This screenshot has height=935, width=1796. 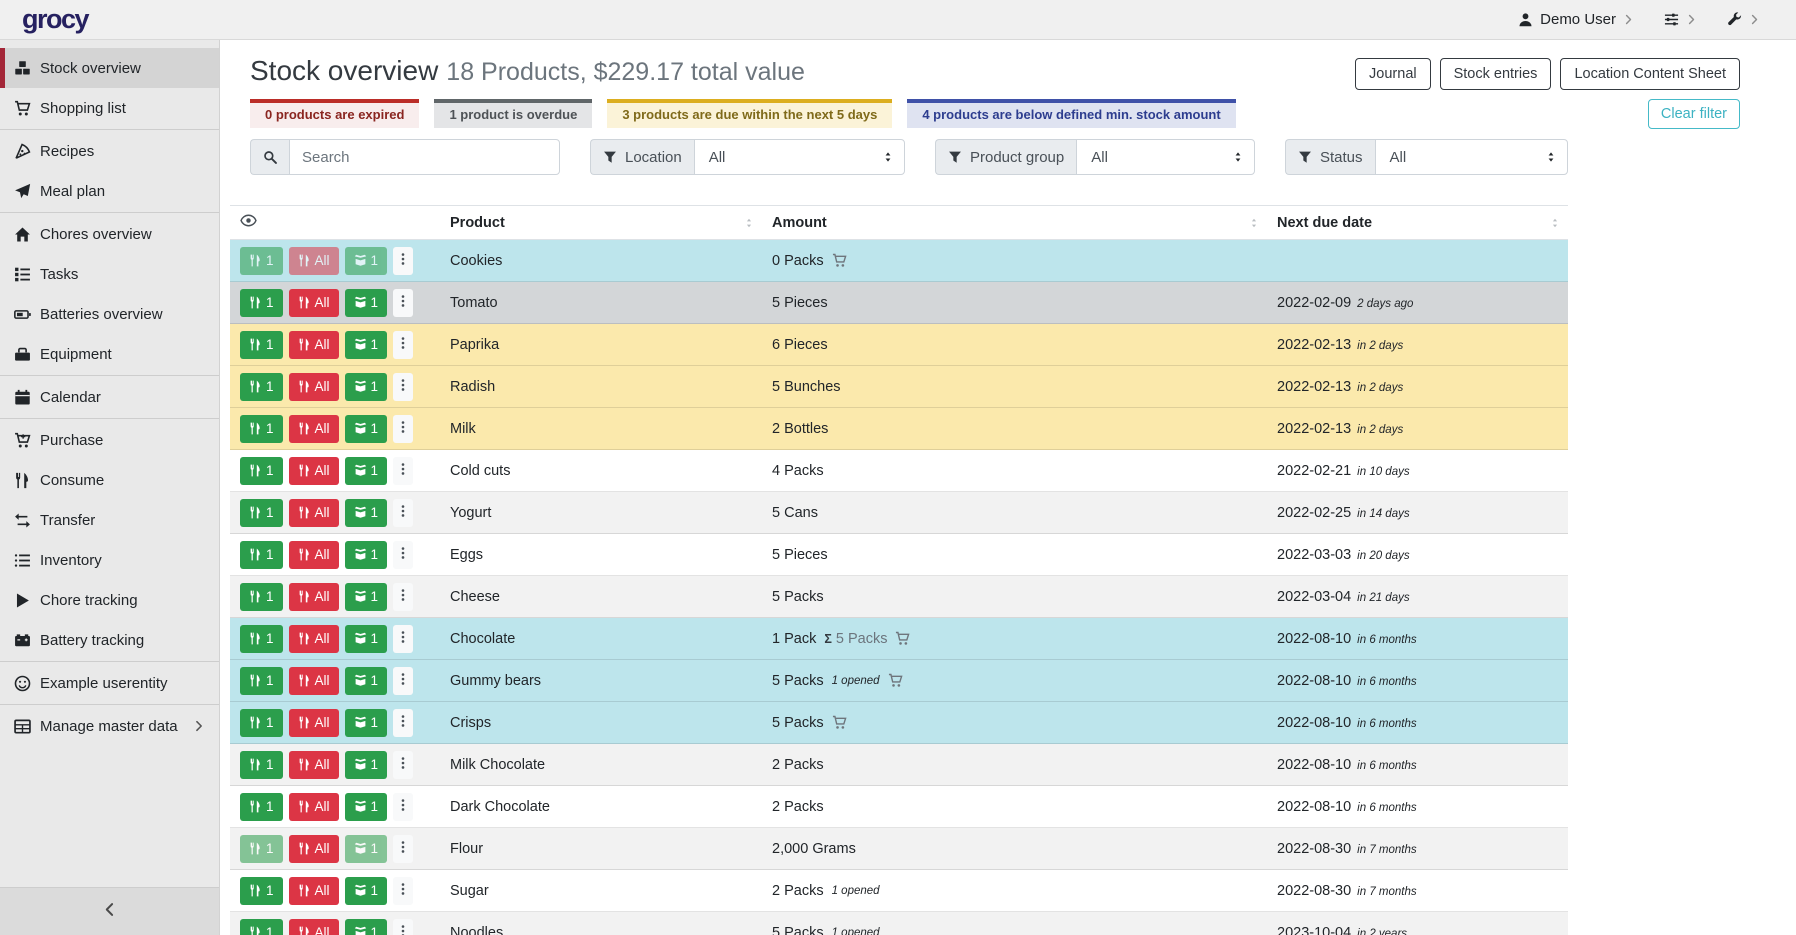 What do you see at coordinates (109, 480) in the screenshot?
I see `sidebar-item-consume: Consume` at bounding box center [109, 480].